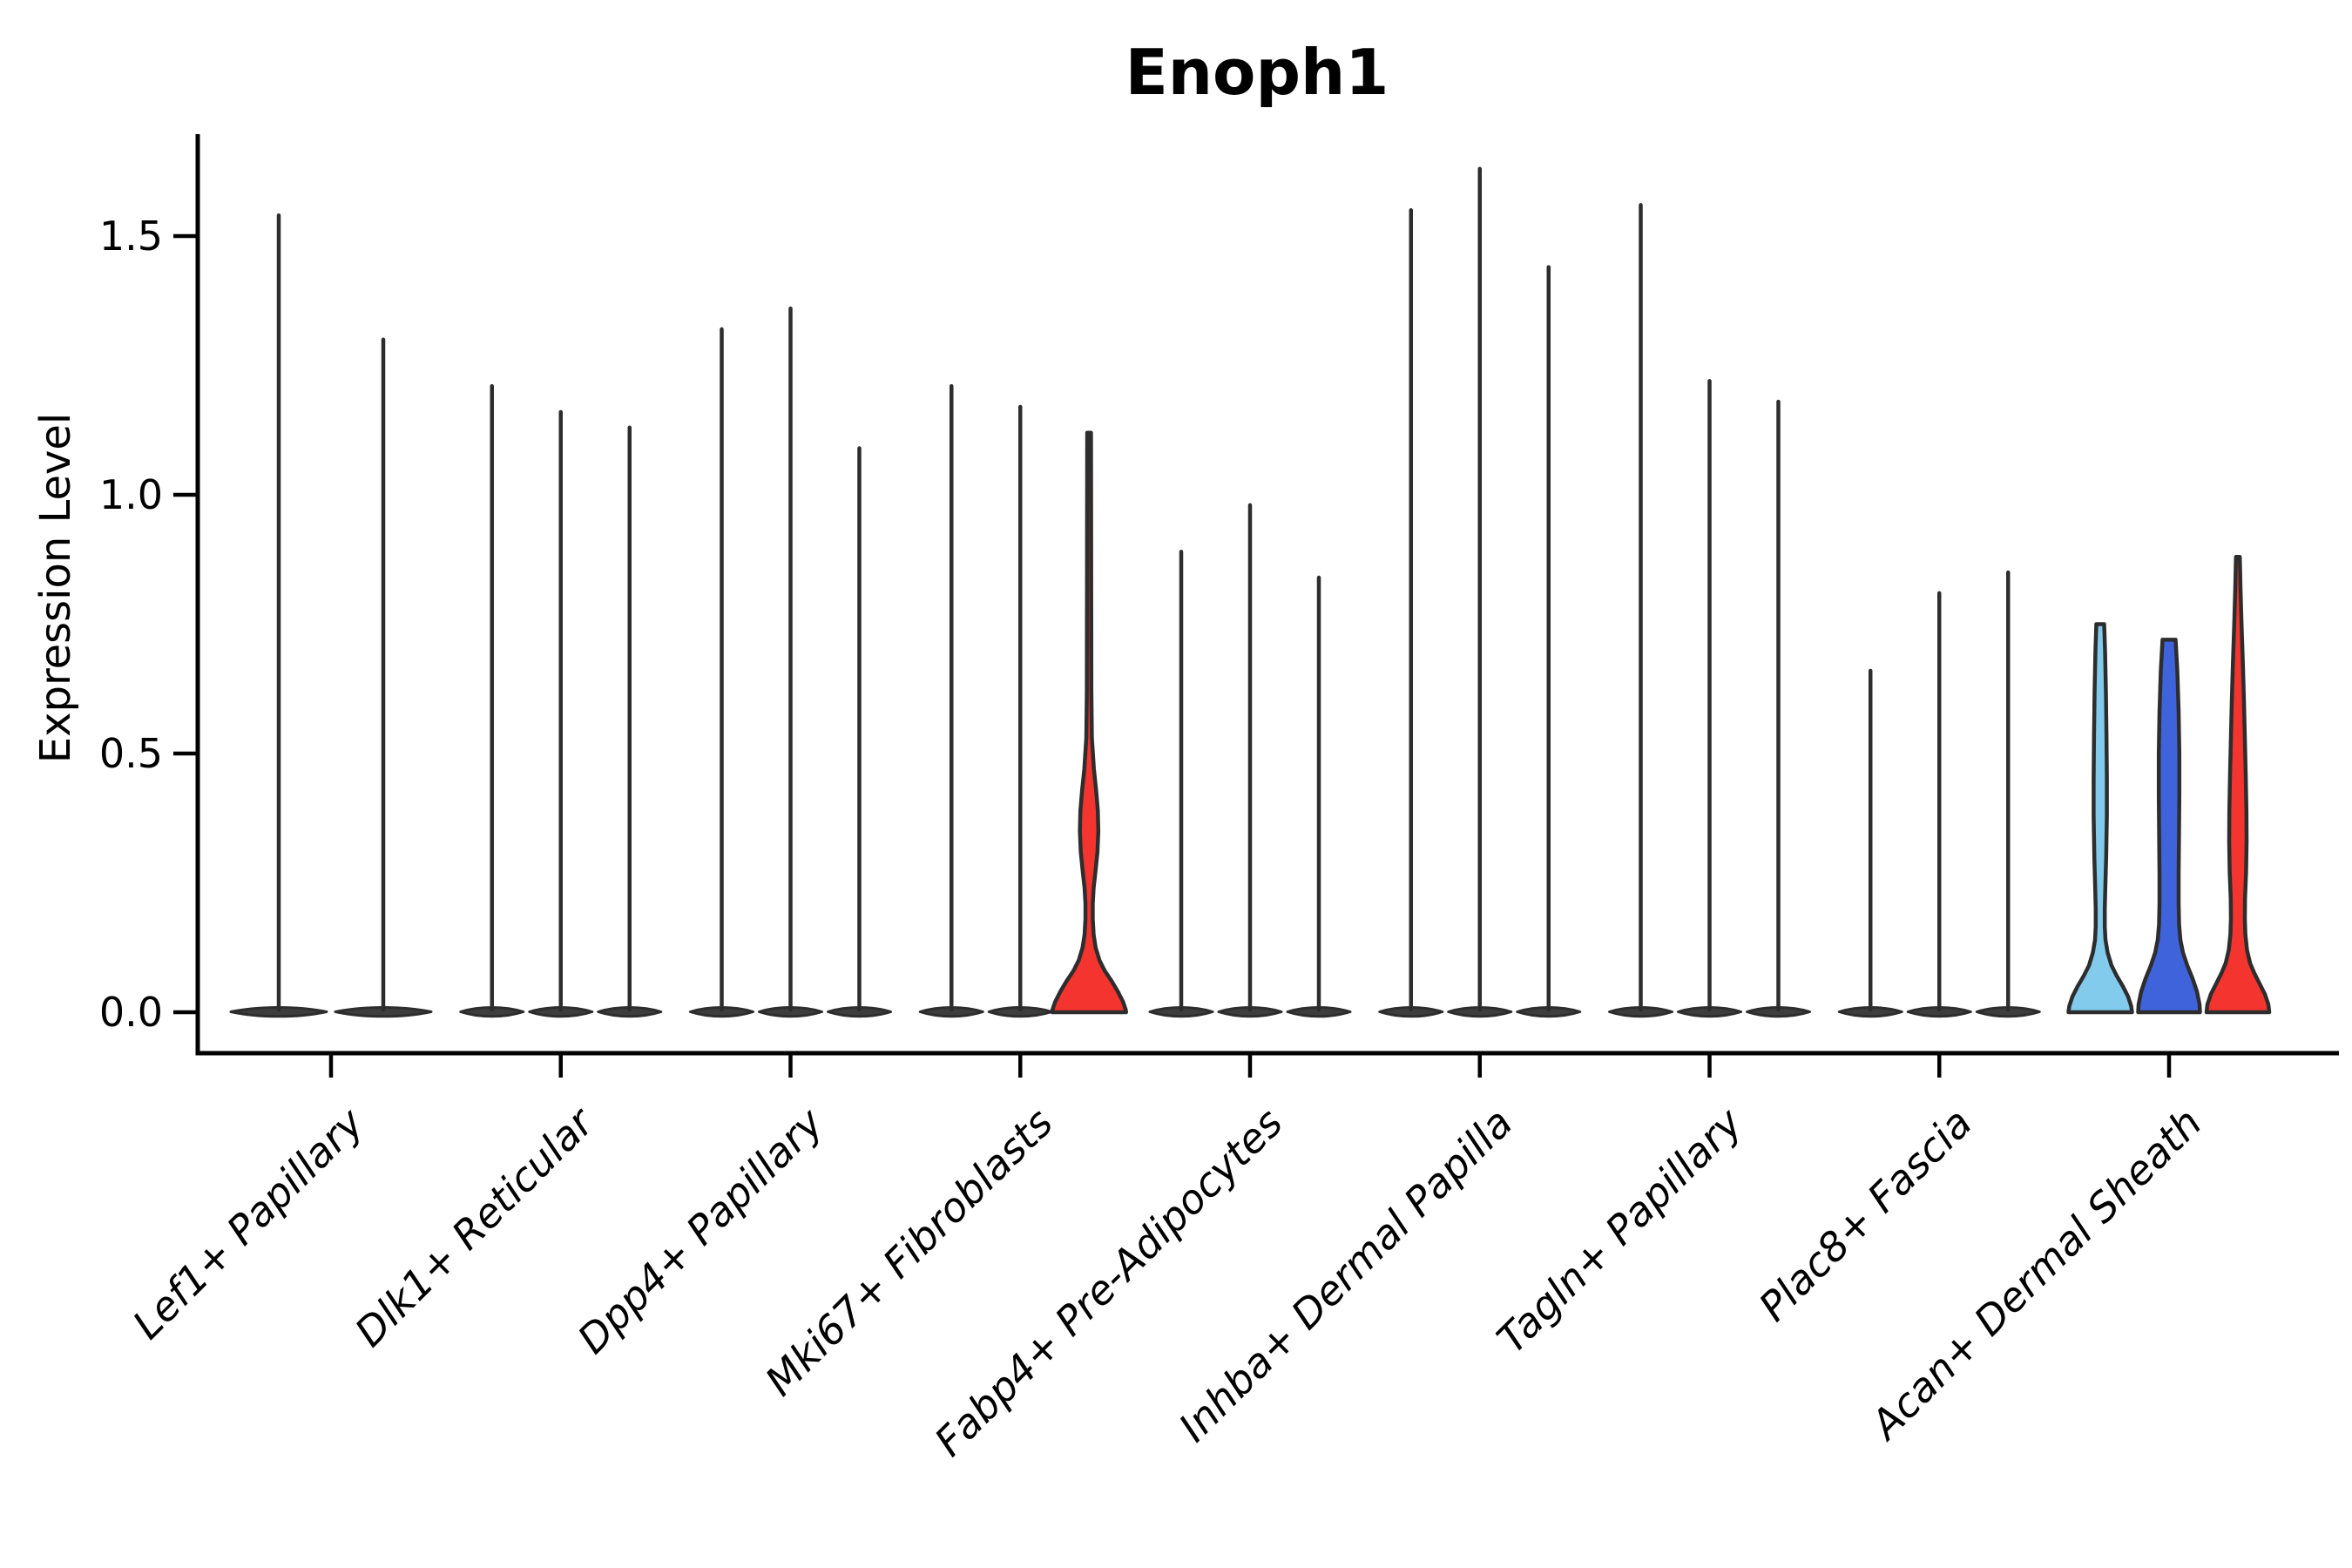  I want to click on chart-title: Enoph1, so click(1257, 72).